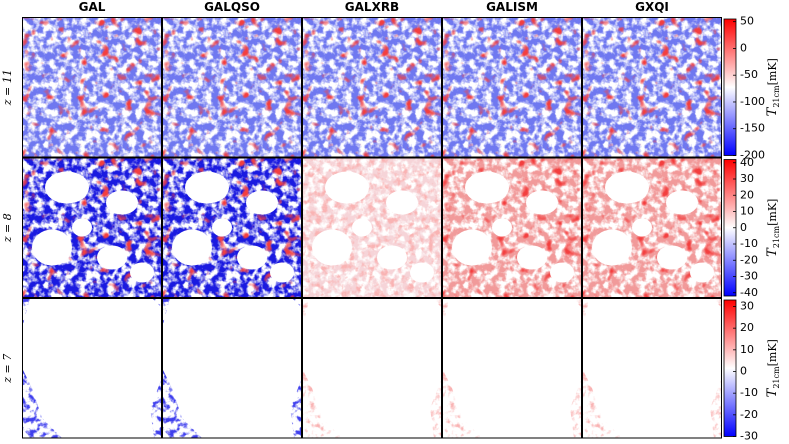 The height and width of the screenshot is (444, 789). What do you see at coordinates (747, 21) in the screenshot?
I see `colorbar-tick-label: 50` at bounding box center [747, 21].